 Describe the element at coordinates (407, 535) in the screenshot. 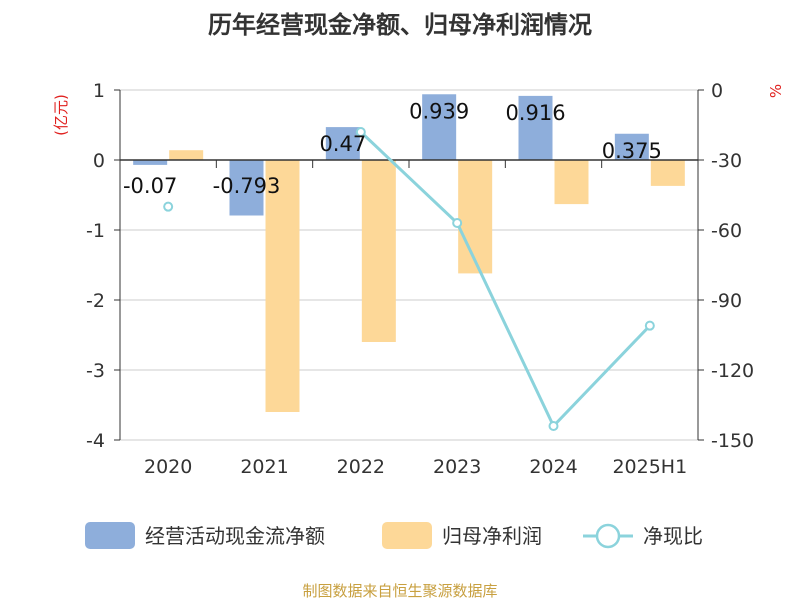

I see `legend-swatch-netprofit` at that location.